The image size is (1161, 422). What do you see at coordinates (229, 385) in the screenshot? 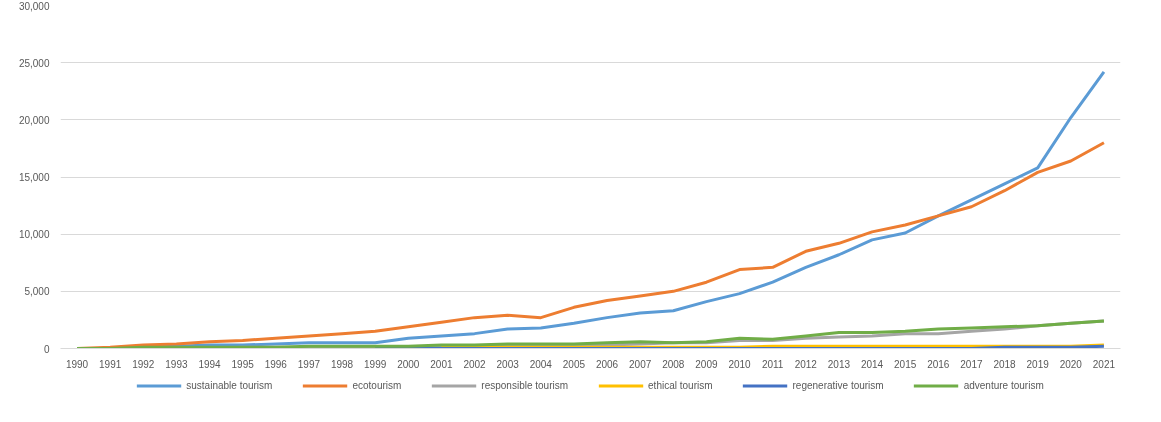
I see `legend-label: sustainable tourism` at bounding box center [229, 385].